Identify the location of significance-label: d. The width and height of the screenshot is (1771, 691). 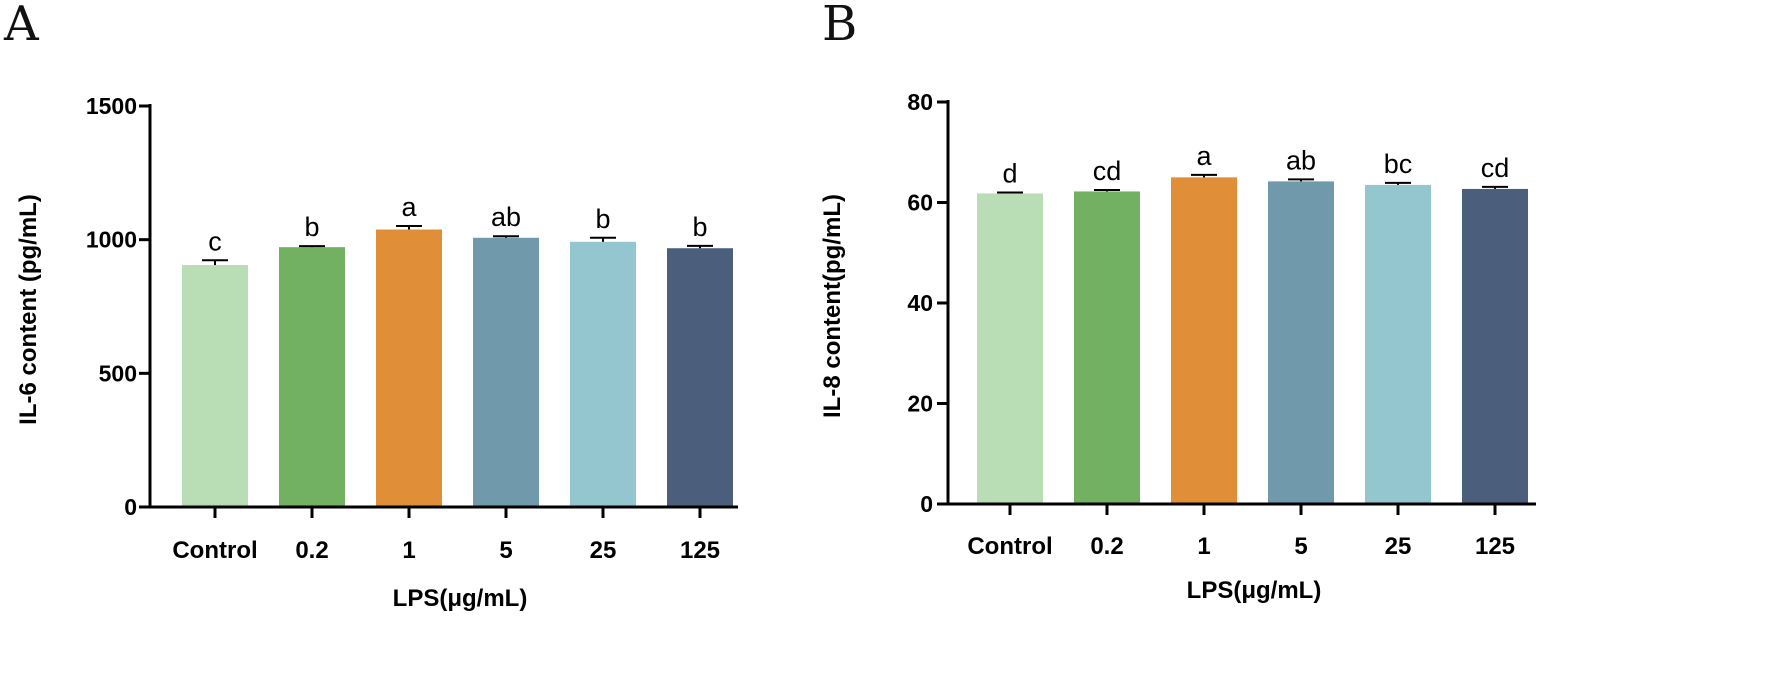
(1009, 173).